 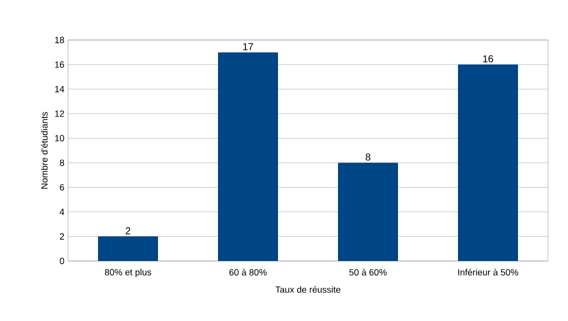 I want to click on y-axis-title: Nombre d'étudiants, so click(x=44, y=150).